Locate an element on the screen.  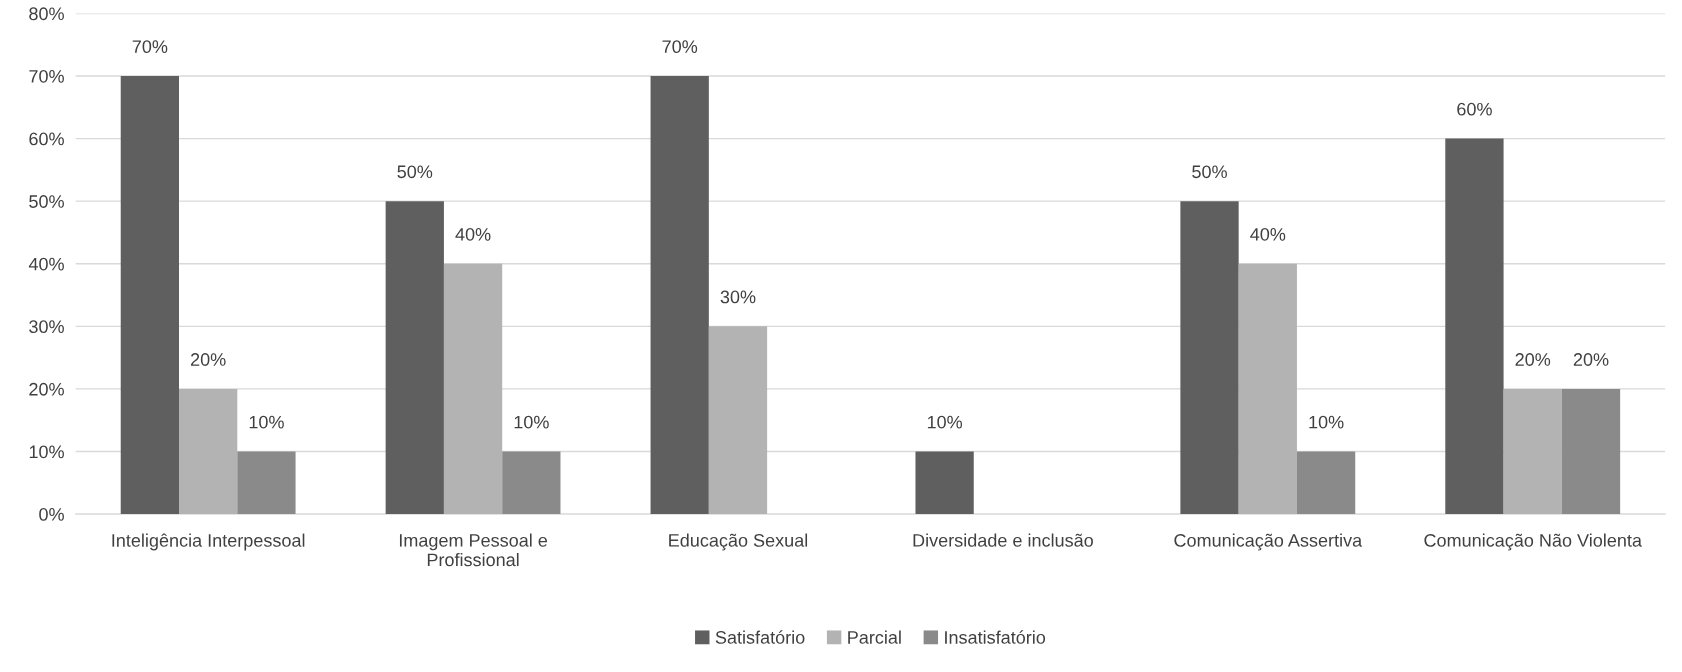
data-label: 30% is located at coordinates (738, 297).